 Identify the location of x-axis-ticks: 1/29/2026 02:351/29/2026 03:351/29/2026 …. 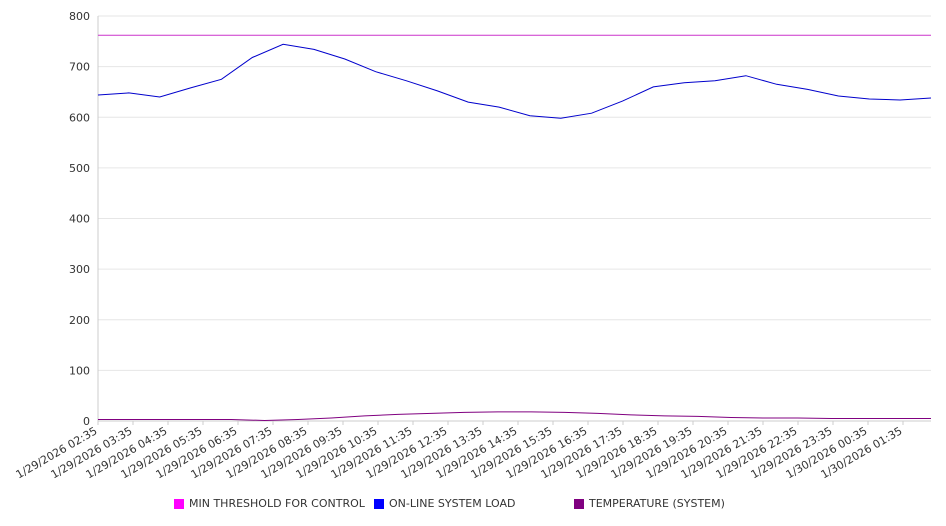
(459, 451).